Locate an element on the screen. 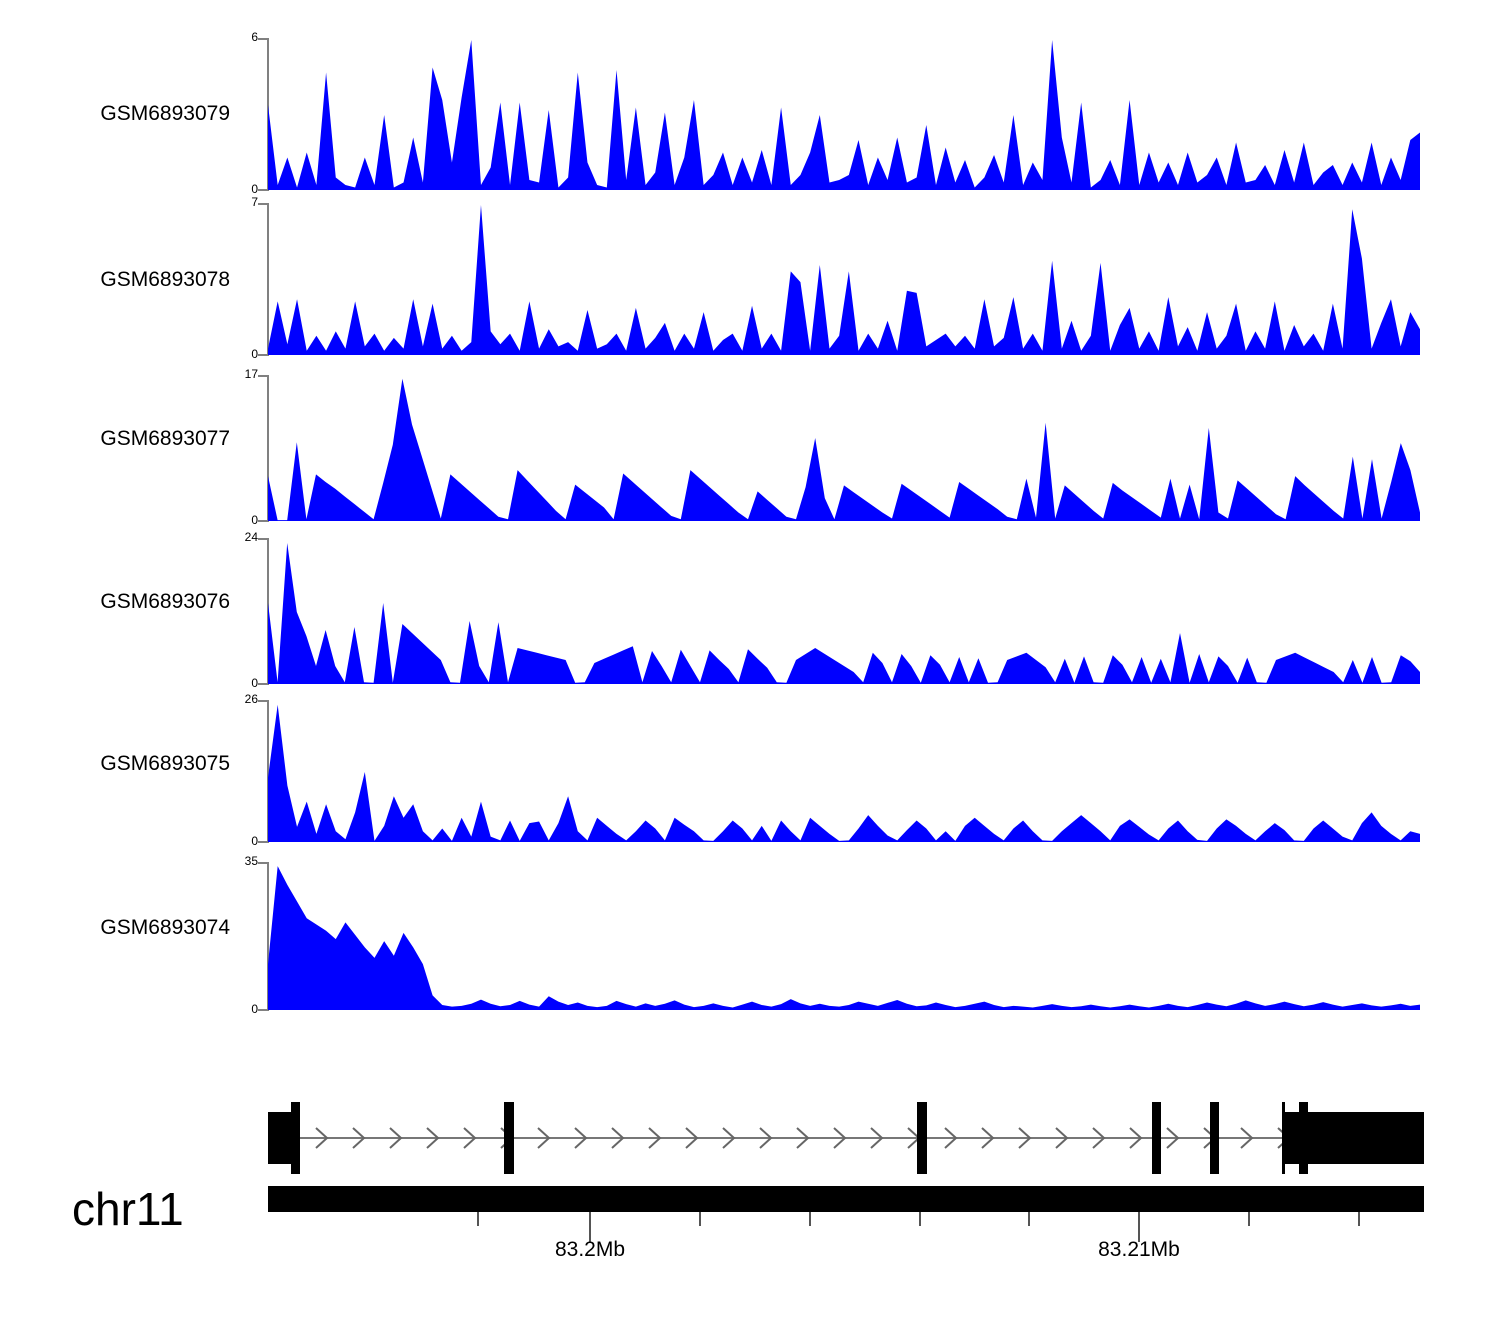 This screenshot has width=1500, height=1320. y-axis-max-GSM6893077: 17 is located at coordinates (251, 374).